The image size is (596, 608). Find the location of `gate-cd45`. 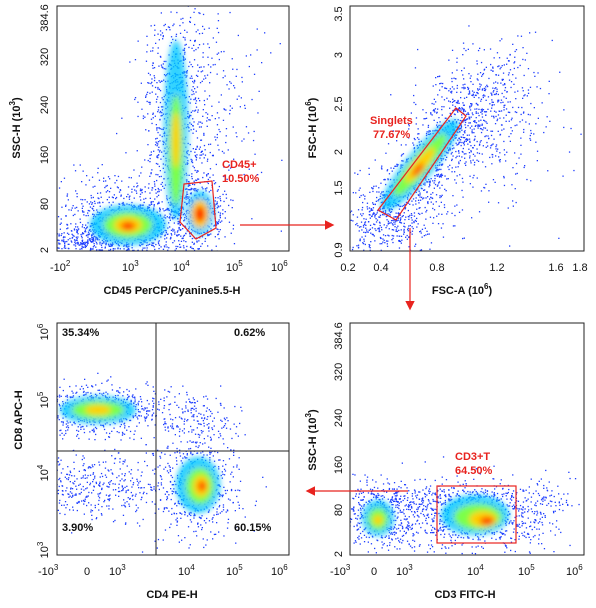

gate-cd45 is located at coordinates (198, 210).